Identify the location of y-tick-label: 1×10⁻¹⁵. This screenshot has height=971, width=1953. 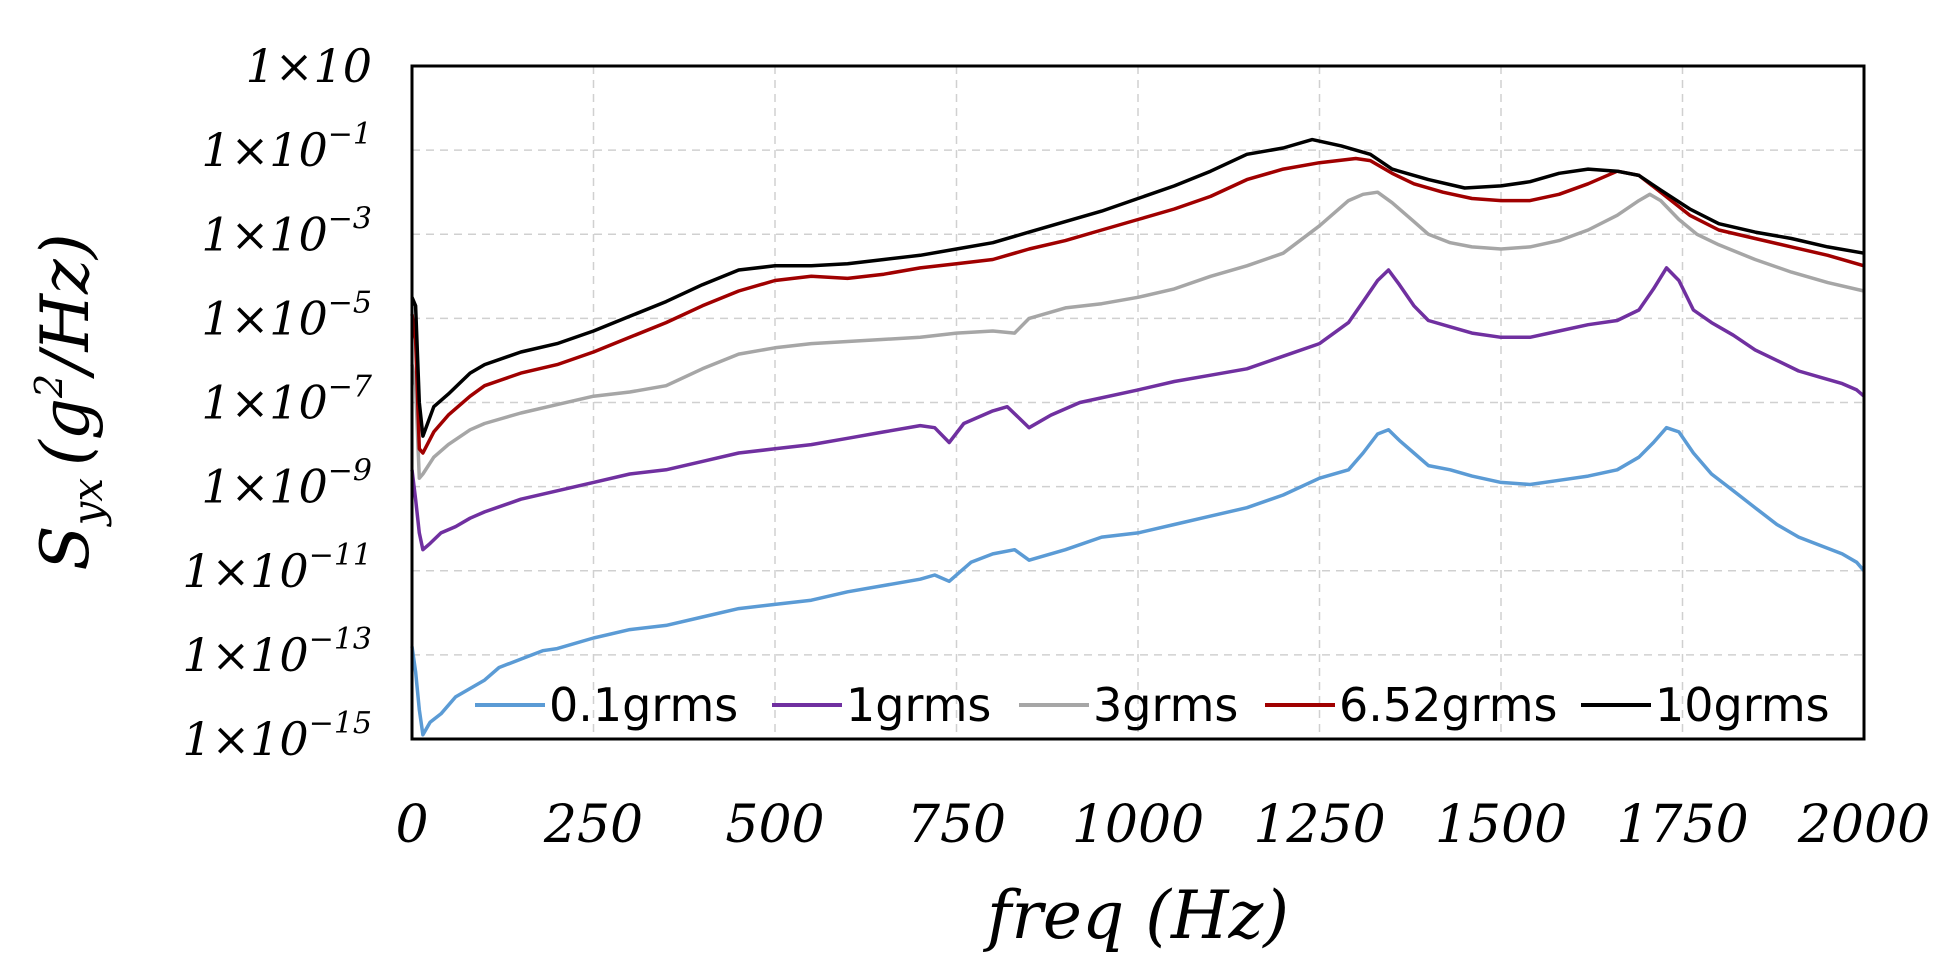
(277, 736).